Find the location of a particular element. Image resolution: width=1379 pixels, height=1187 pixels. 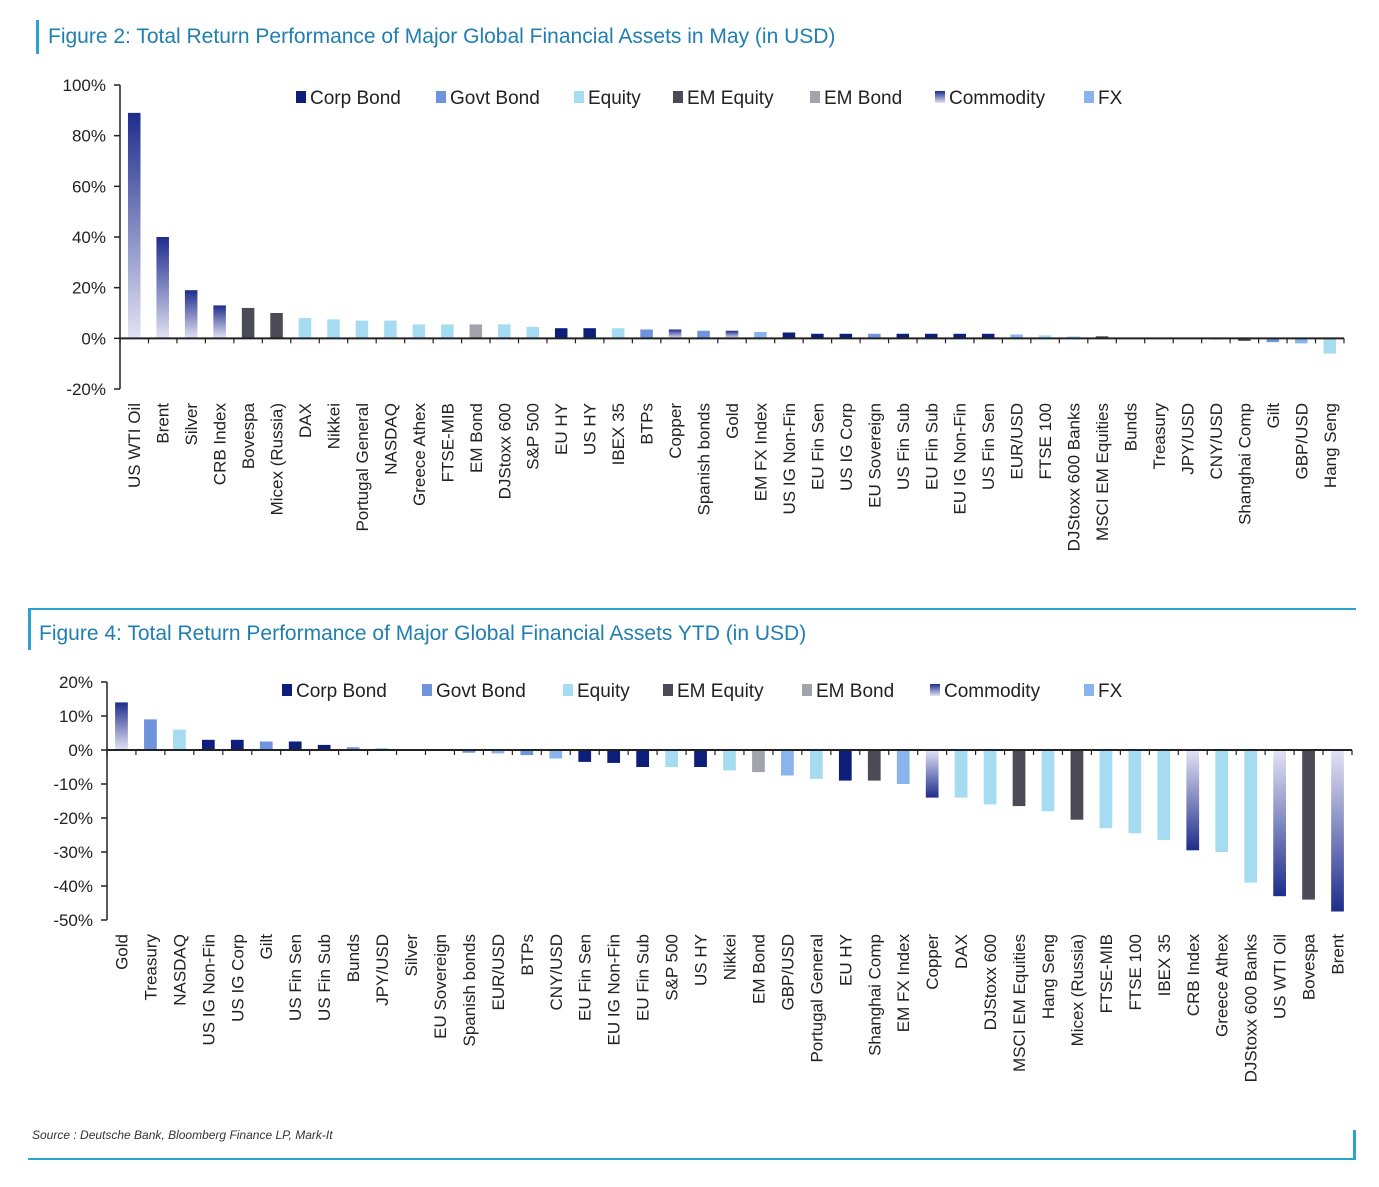

fig2-bar-us-ig-non-fin is located at coordinates (789, 335).